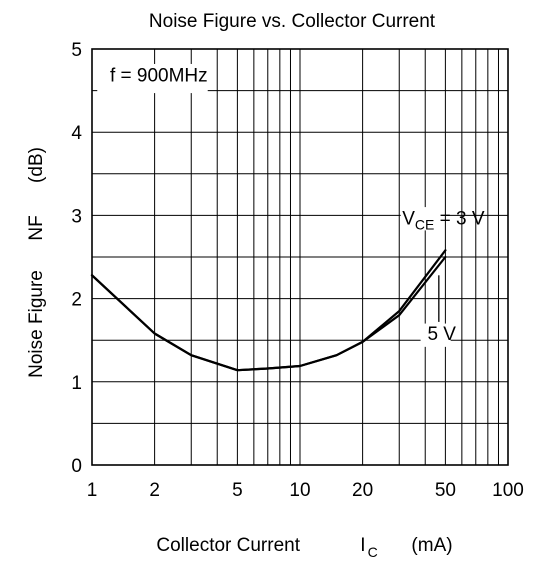 This screenshot has height=570, width=545. What do you see at coordinates (508, 490) in the screenshot?
I see `x-tick-label: 100` at bounding box center [508, 490].